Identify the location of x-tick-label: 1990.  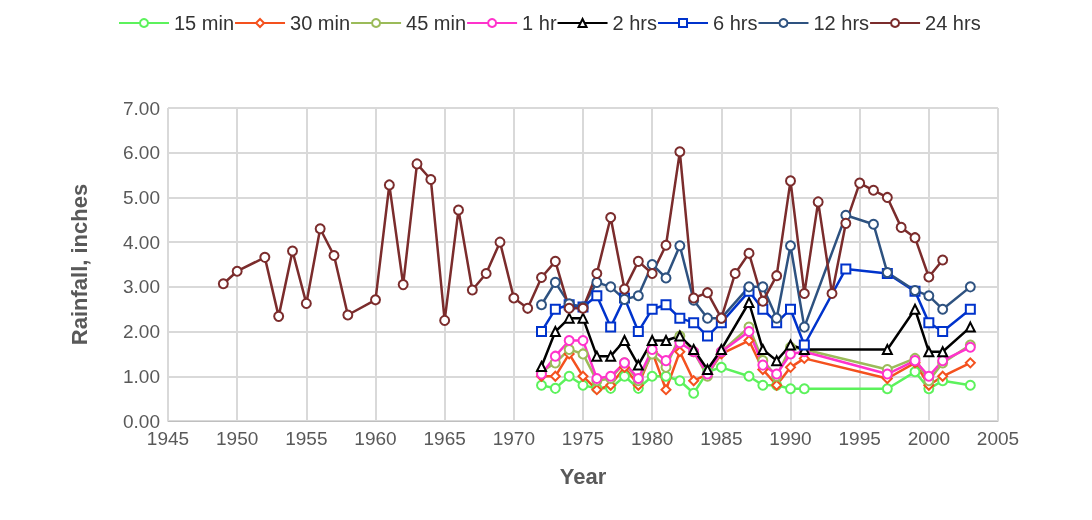
(790, 438).